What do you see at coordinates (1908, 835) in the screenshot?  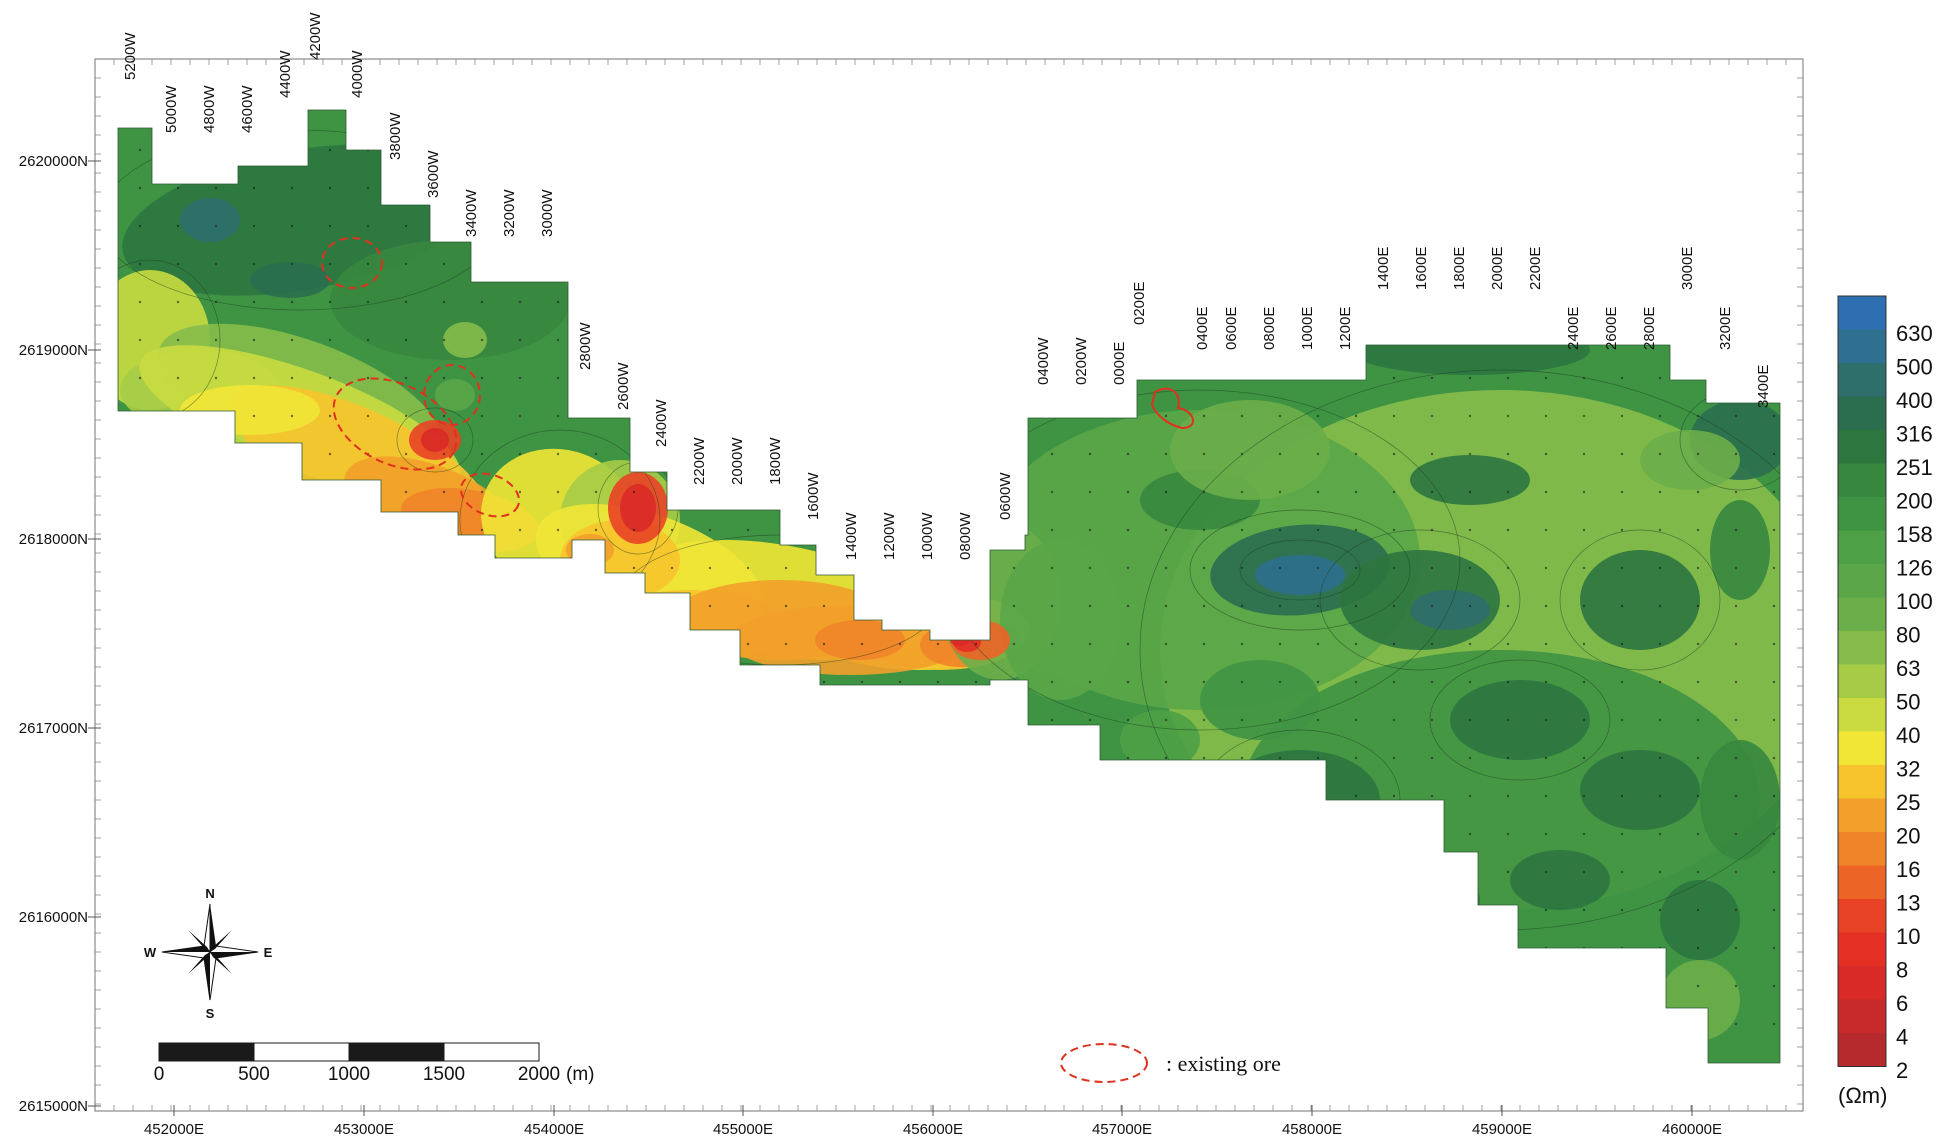 I see `legend-level-label: 20` at bounding box center [1908, 835].